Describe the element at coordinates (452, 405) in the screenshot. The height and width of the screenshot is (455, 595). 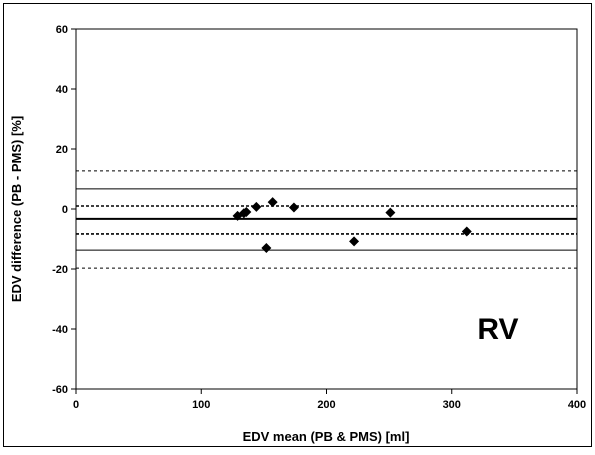
I see `x-tick-label: 300` at that location.